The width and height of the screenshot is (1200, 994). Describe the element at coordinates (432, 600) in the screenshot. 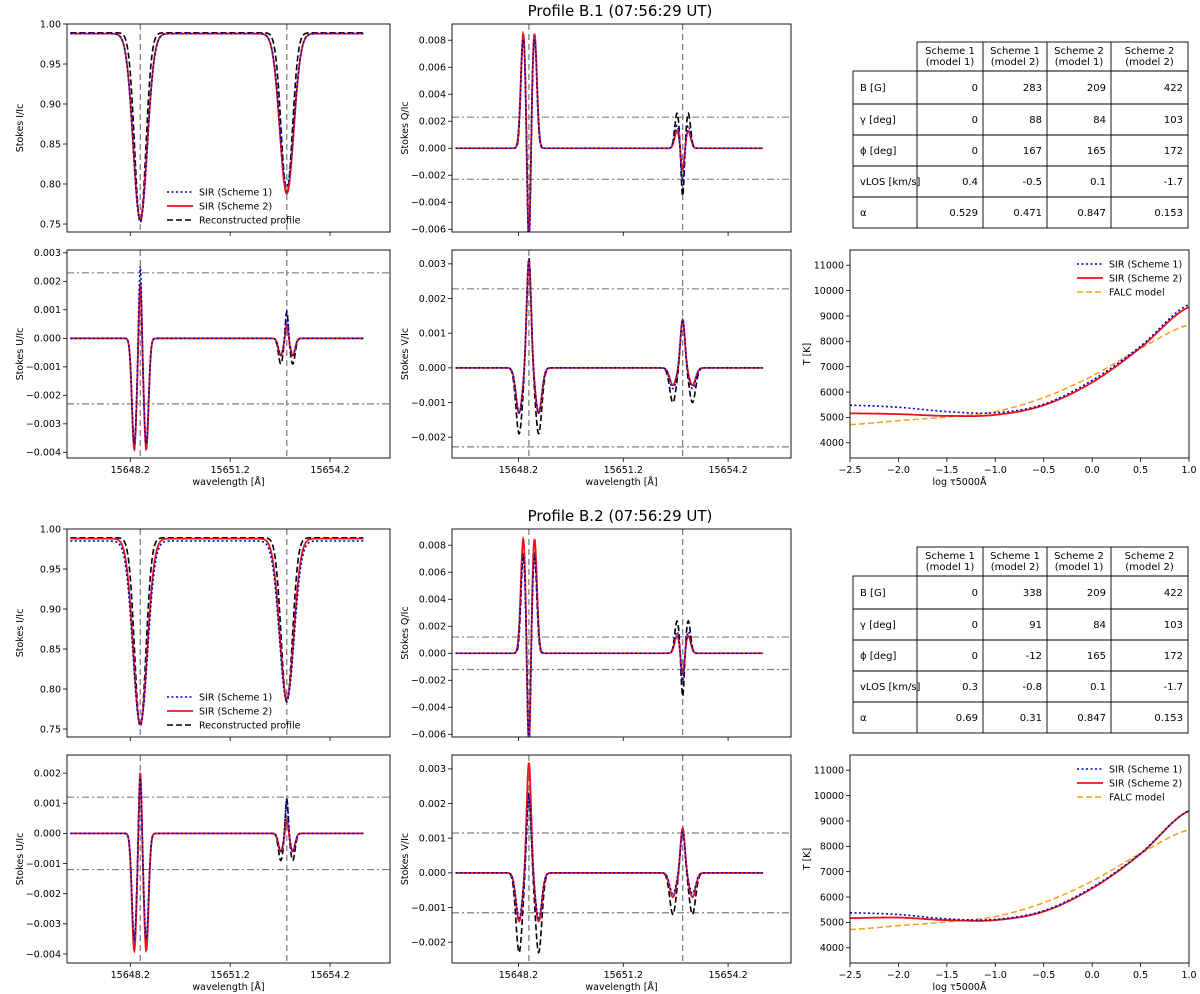

I see `y-tick-label: 0.004` at that location.